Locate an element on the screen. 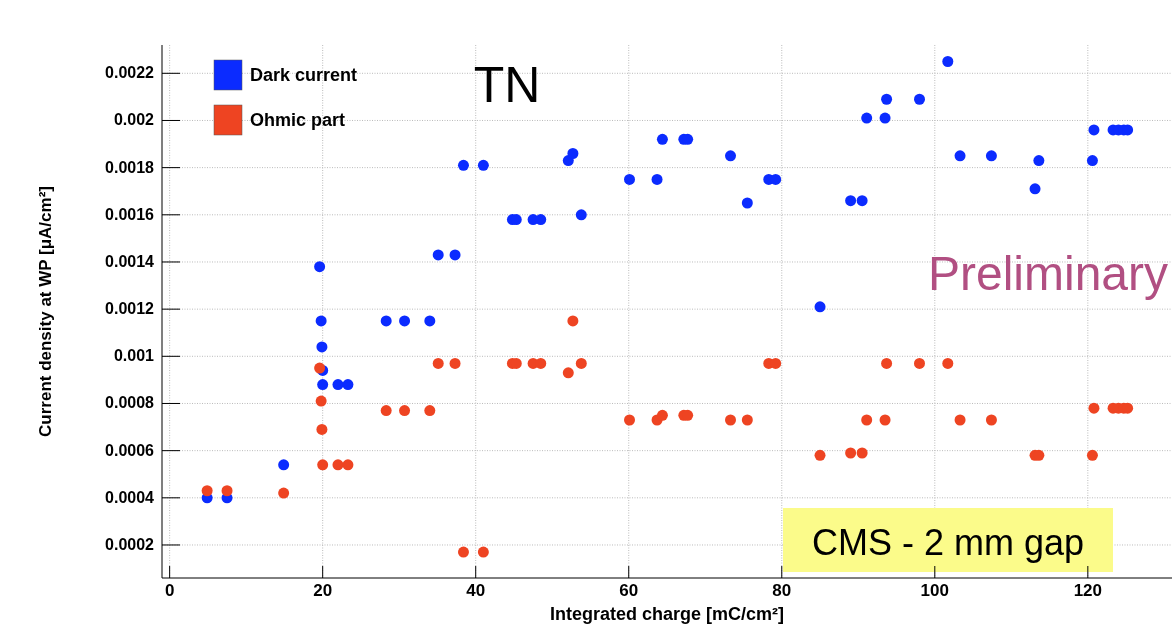  y-tick-label: 0.0012 is located at coordinates (130, 309).